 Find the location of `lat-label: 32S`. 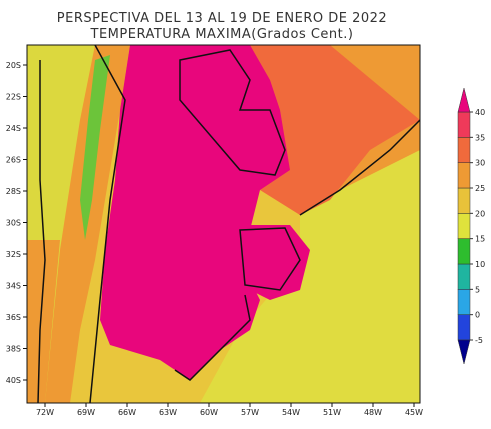

lat-label: 32S is located at coordinates (13, 254).